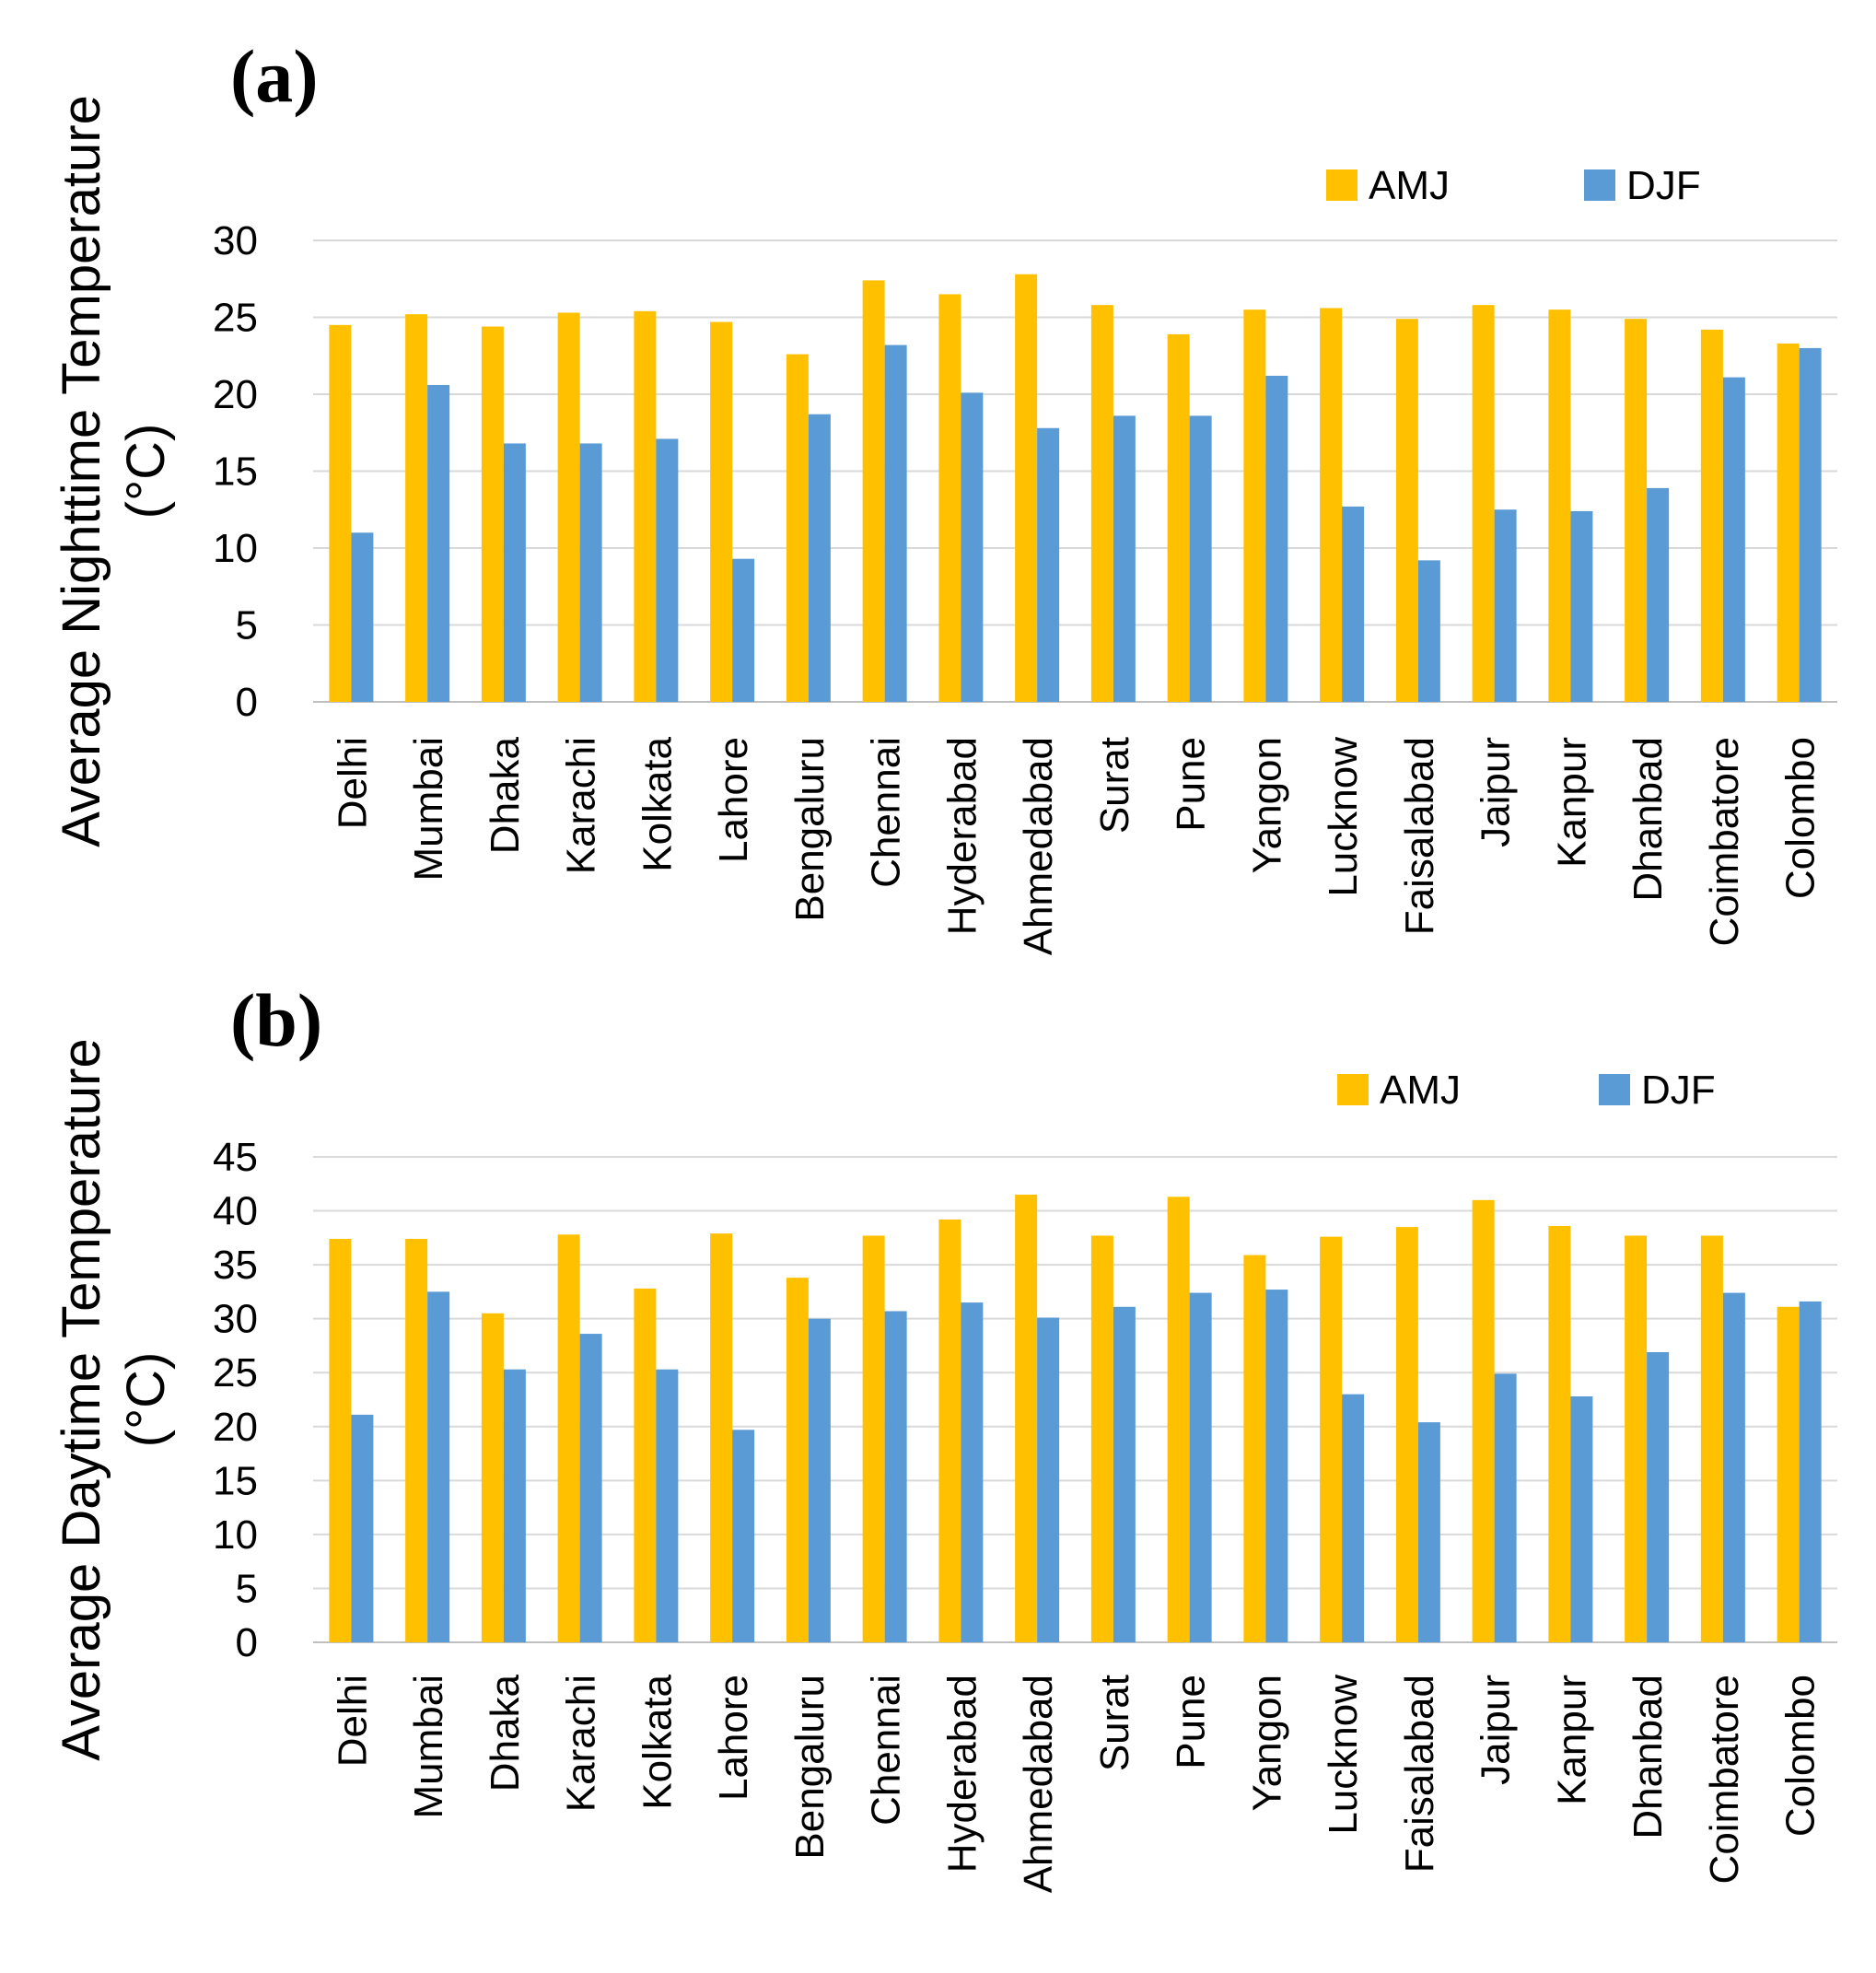 The image size is (1876, 1973). I want to click on bar-djf-delhi, so click(362, 617).